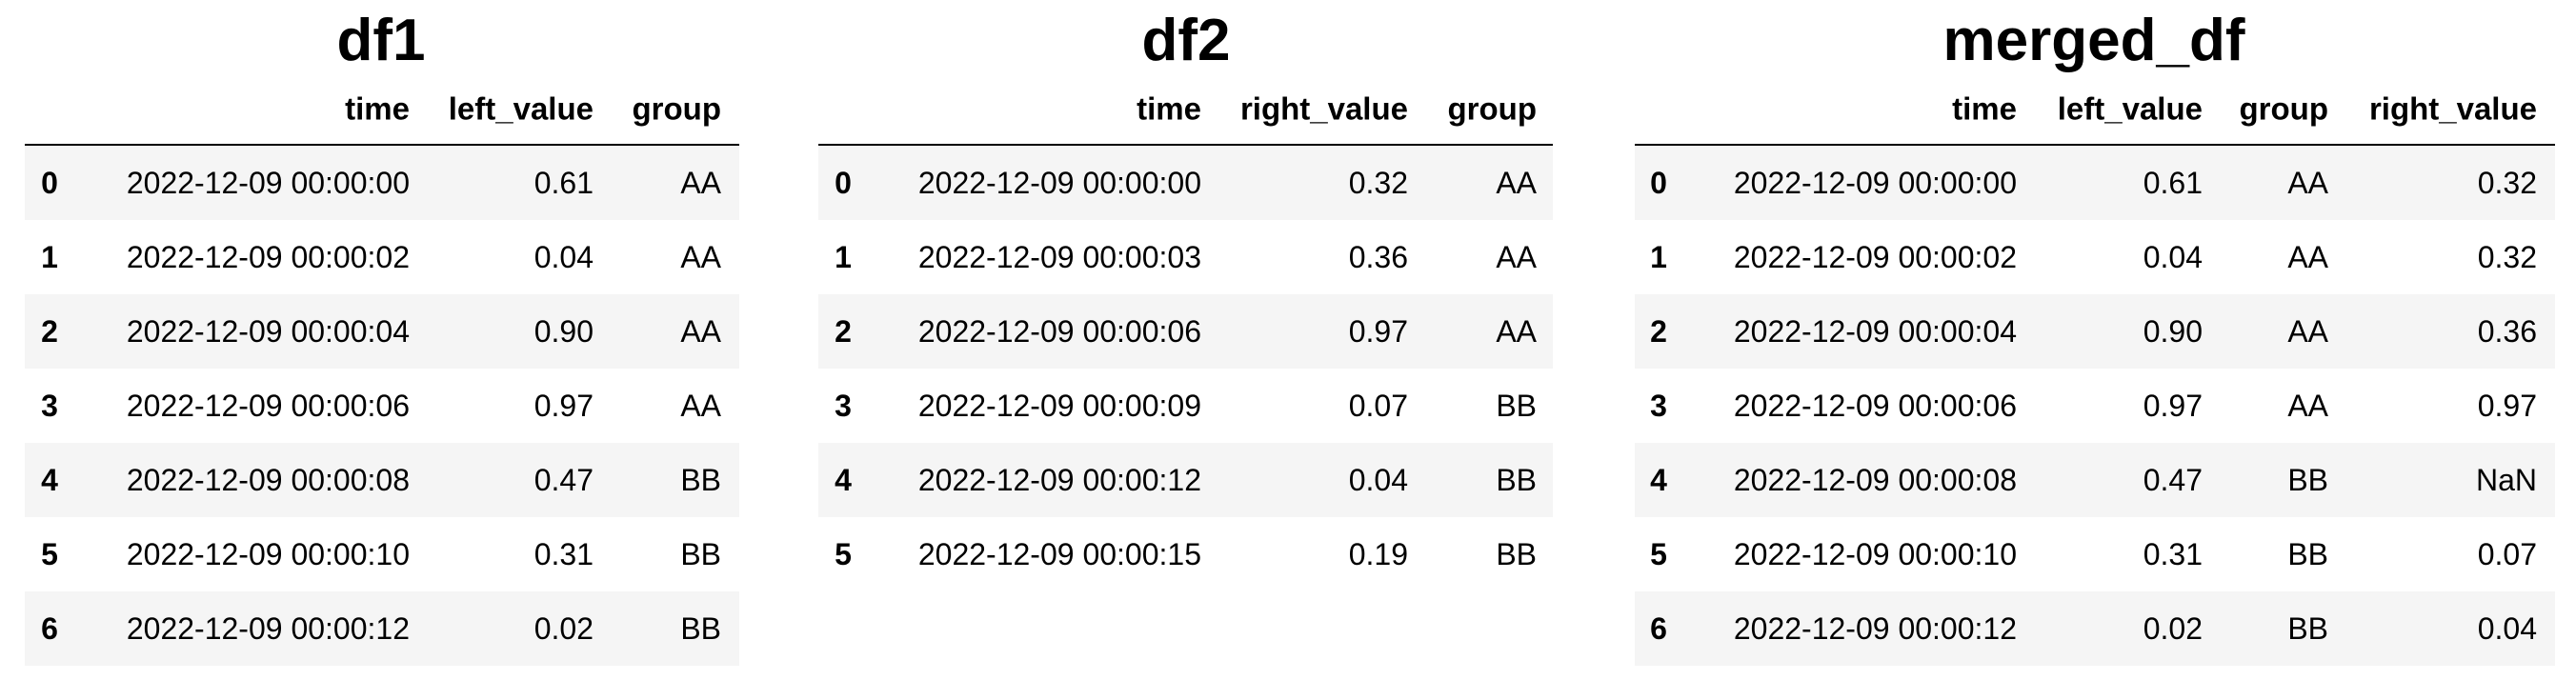  I want to click on cell: 0.19, so click(1378, 554).